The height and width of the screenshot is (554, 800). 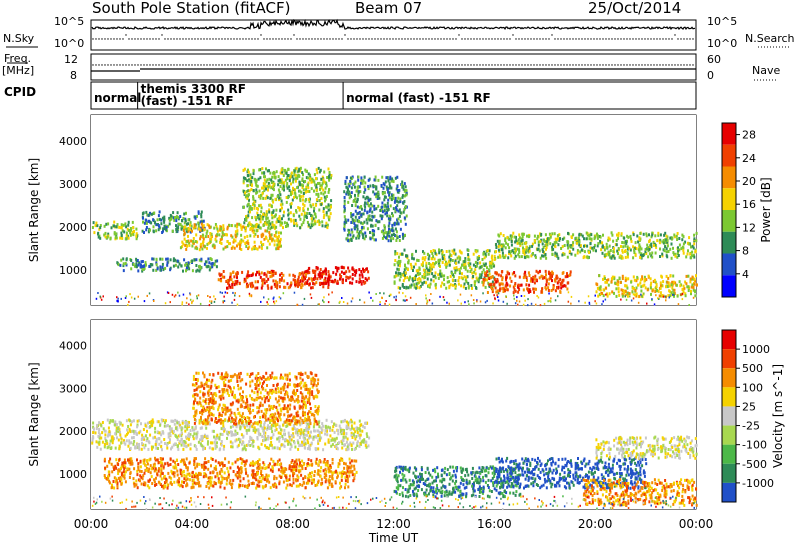 I want to click on colorbar-tick-label: 4, so click(x=745, y=274).